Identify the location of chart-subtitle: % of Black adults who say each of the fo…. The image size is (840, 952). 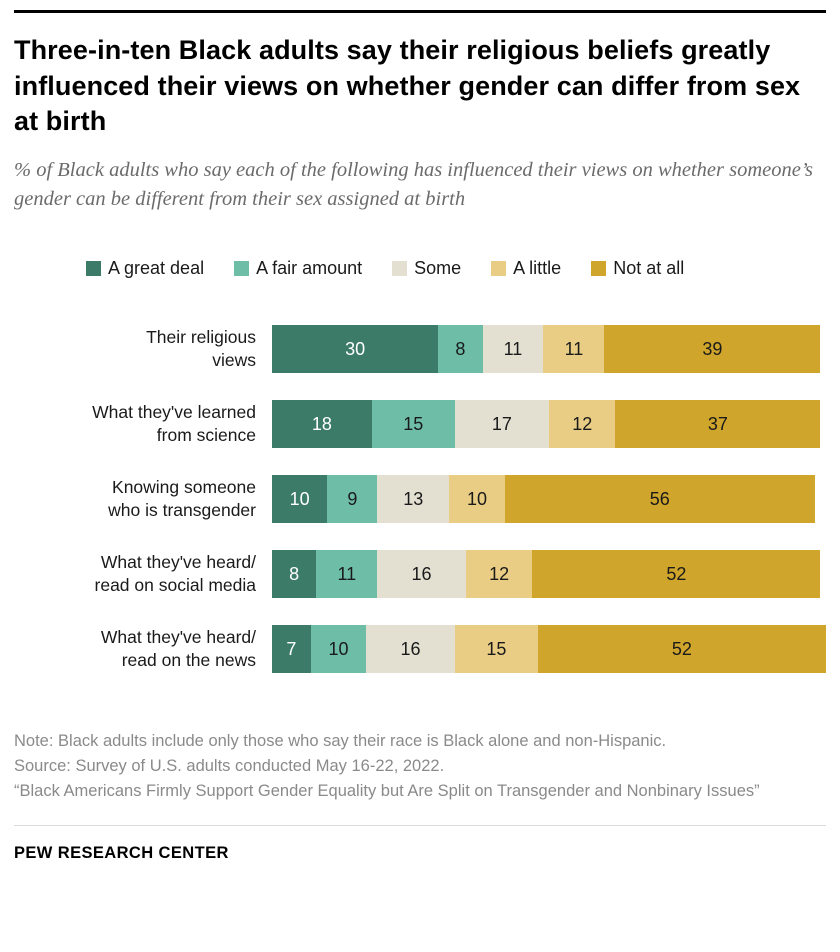
(414, 184).